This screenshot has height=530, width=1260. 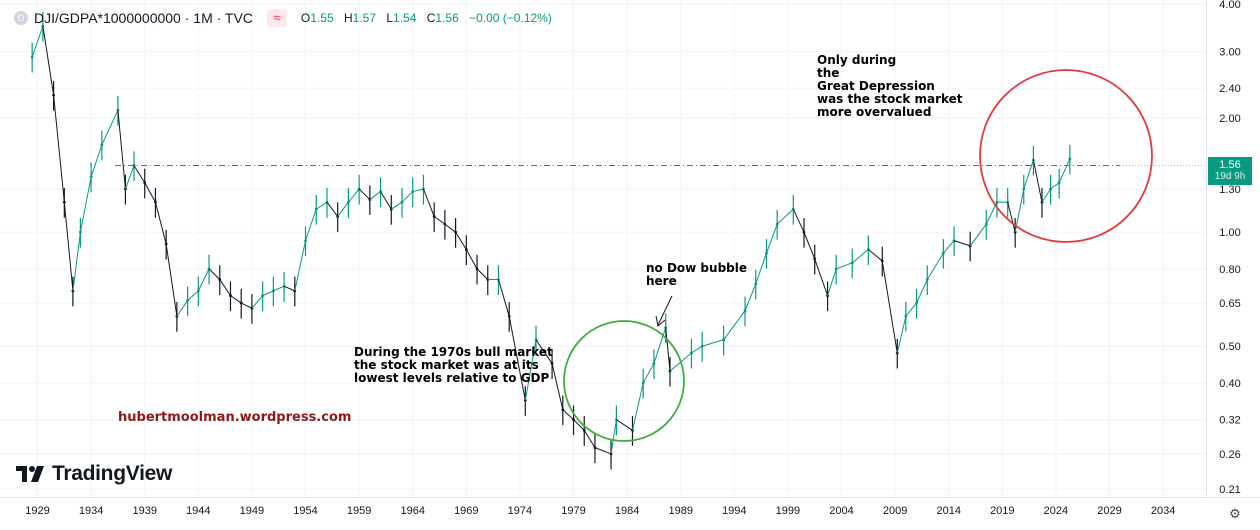 I want to click on low-value: 1.54, so click(x=405, y=18).